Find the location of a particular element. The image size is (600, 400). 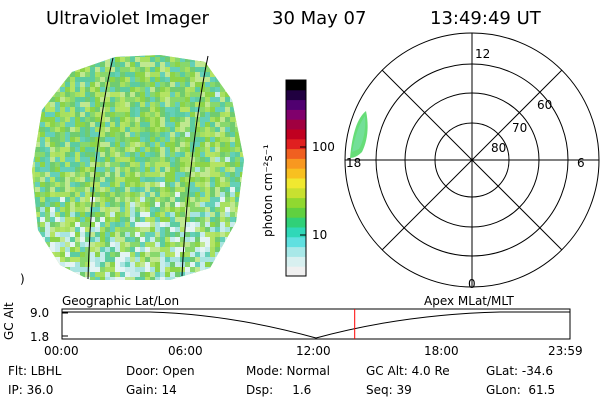

time-tick-label: 12:00 is located at coordinates (313, 351).